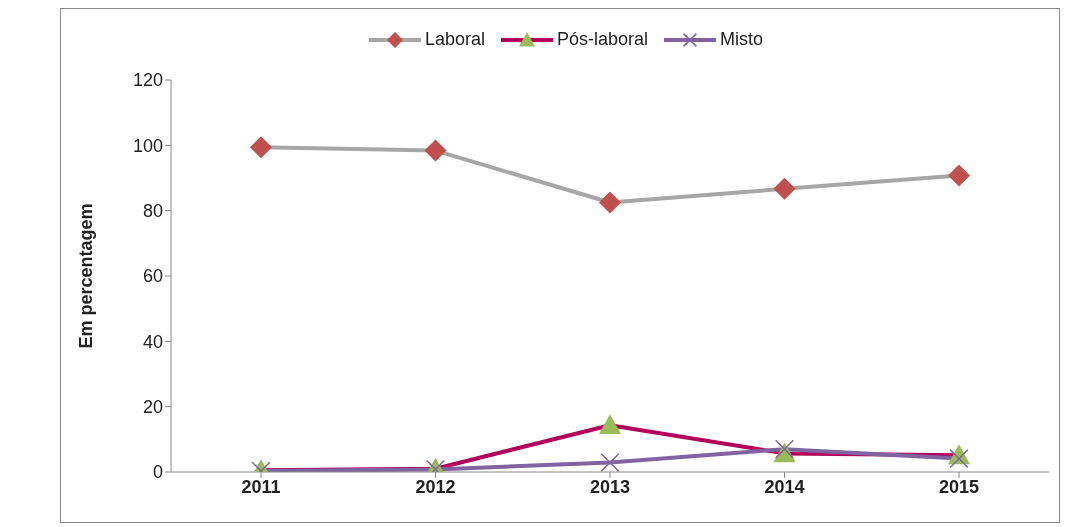  I want to click on legend-label: Misto, so click(741, 39).